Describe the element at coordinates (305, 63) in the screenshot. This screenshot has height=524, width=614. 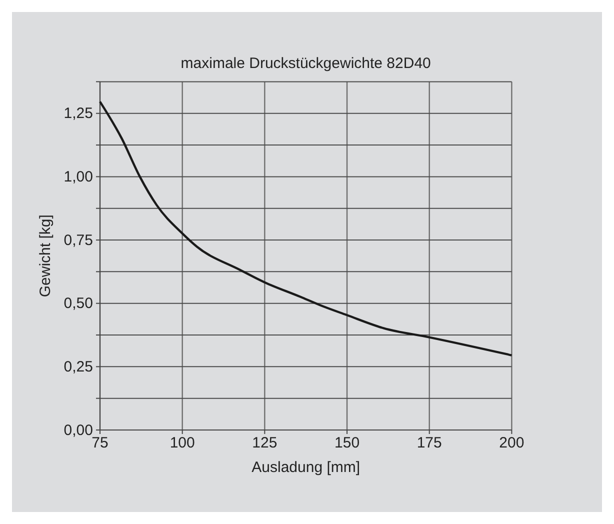
I see `chart-title: maximale Druckstückgewichte 82D40` at that location.